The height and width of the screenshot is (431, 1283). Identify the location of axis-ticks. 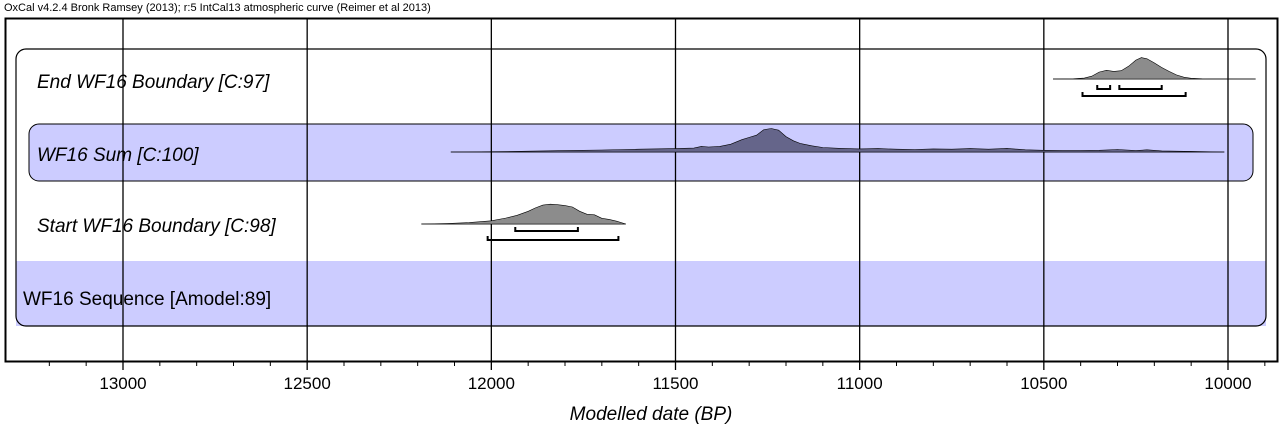
(657, 365).